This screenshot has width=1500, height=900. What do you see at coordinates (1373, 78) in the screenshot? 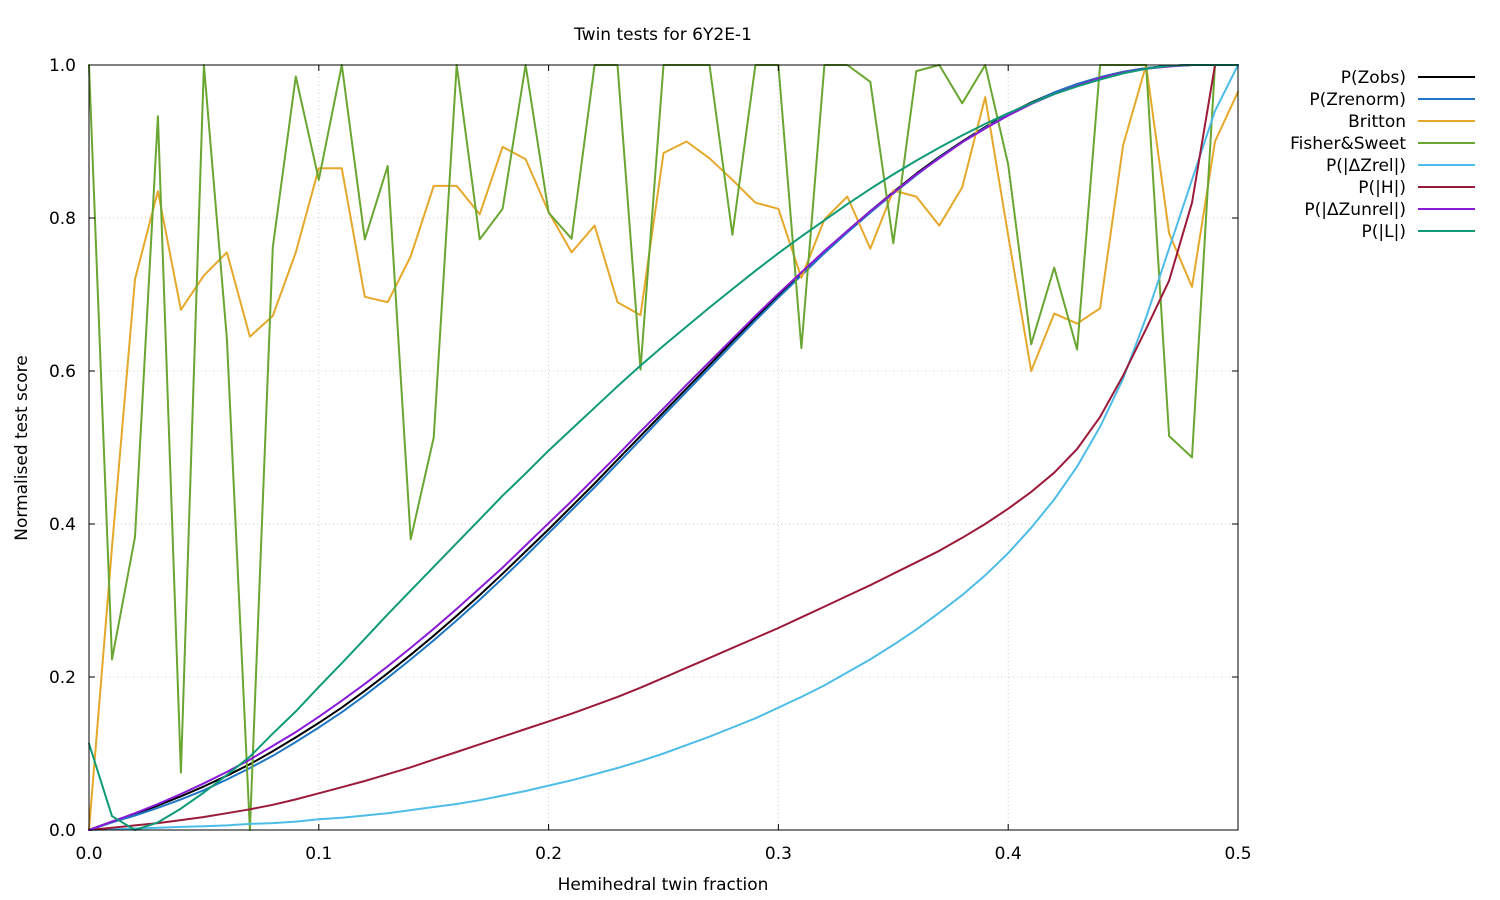
I see `legend-label: P(Zobs)` at bounding box center [1373, 78].